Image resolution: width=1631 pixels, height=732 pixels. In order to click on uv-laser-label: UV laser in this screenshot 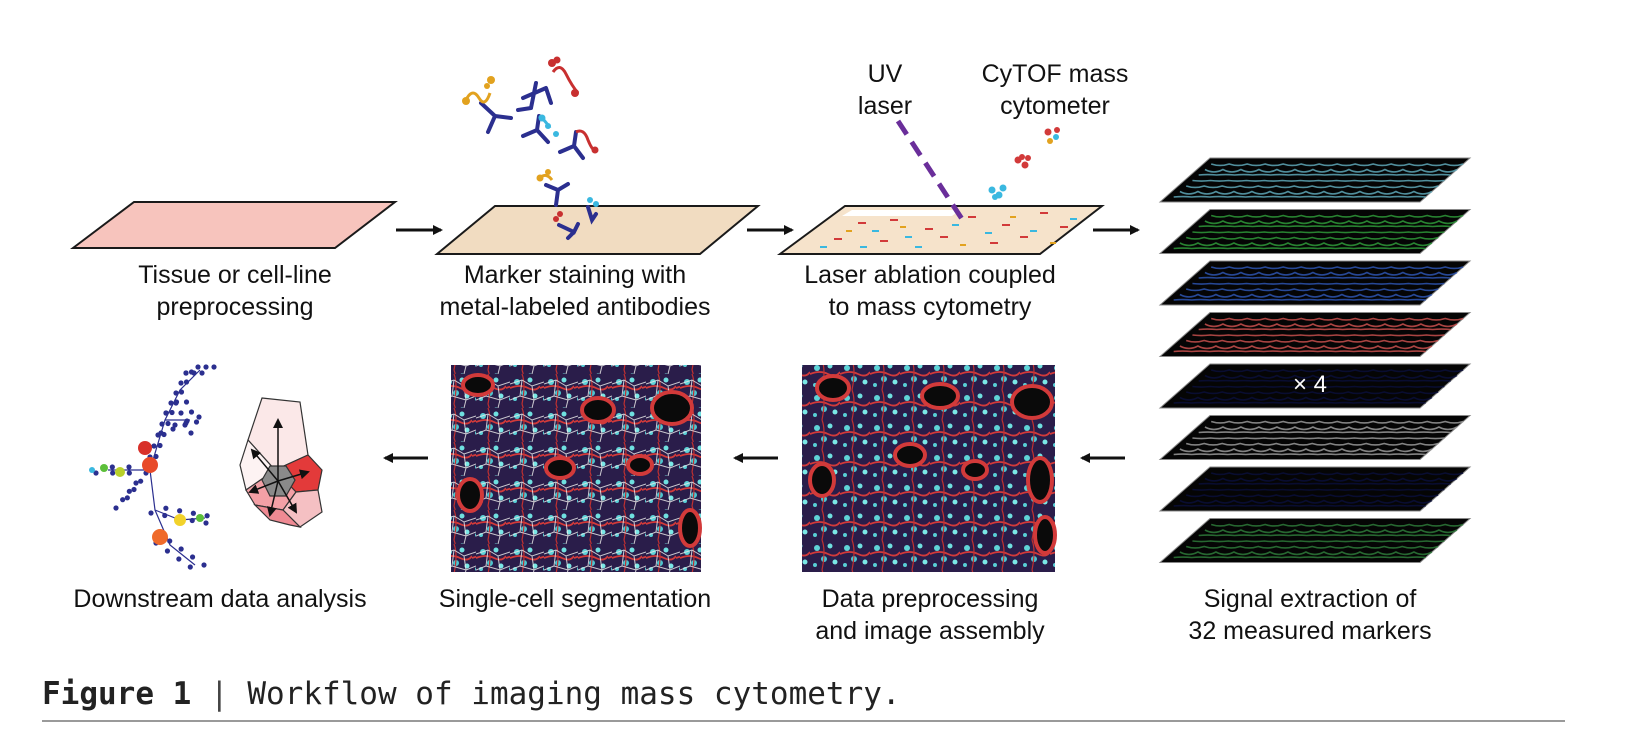, I will do `click(885, 90)`.